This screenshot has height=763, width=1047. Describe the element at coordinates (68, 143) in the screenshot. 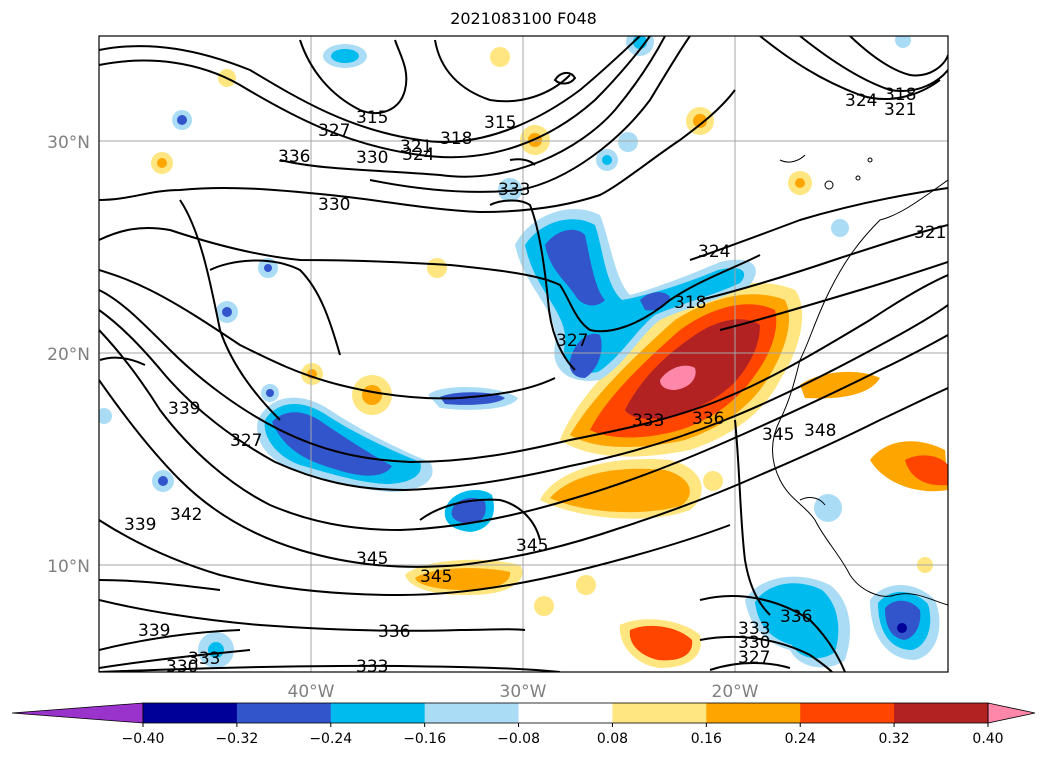

I see `lat-label: 30°N` at that location.